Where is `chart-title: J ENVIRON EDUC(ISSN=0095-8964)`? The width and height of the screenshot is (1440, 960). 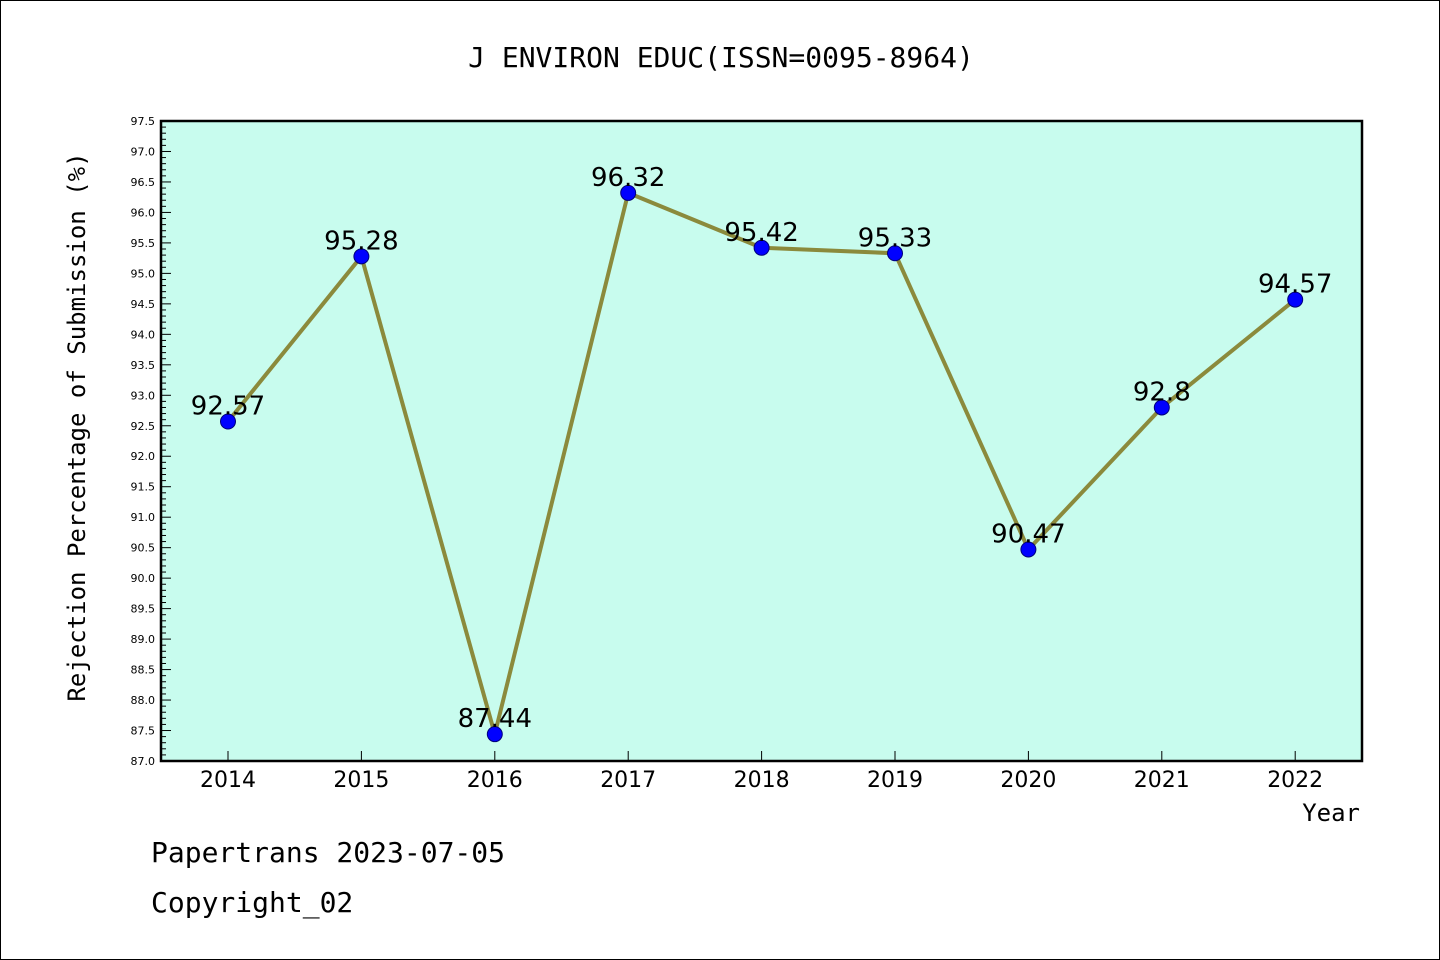
chart-title: J ENVIRON EDUC(ISSN=0095-8964) is located at coordinates (721, 57).